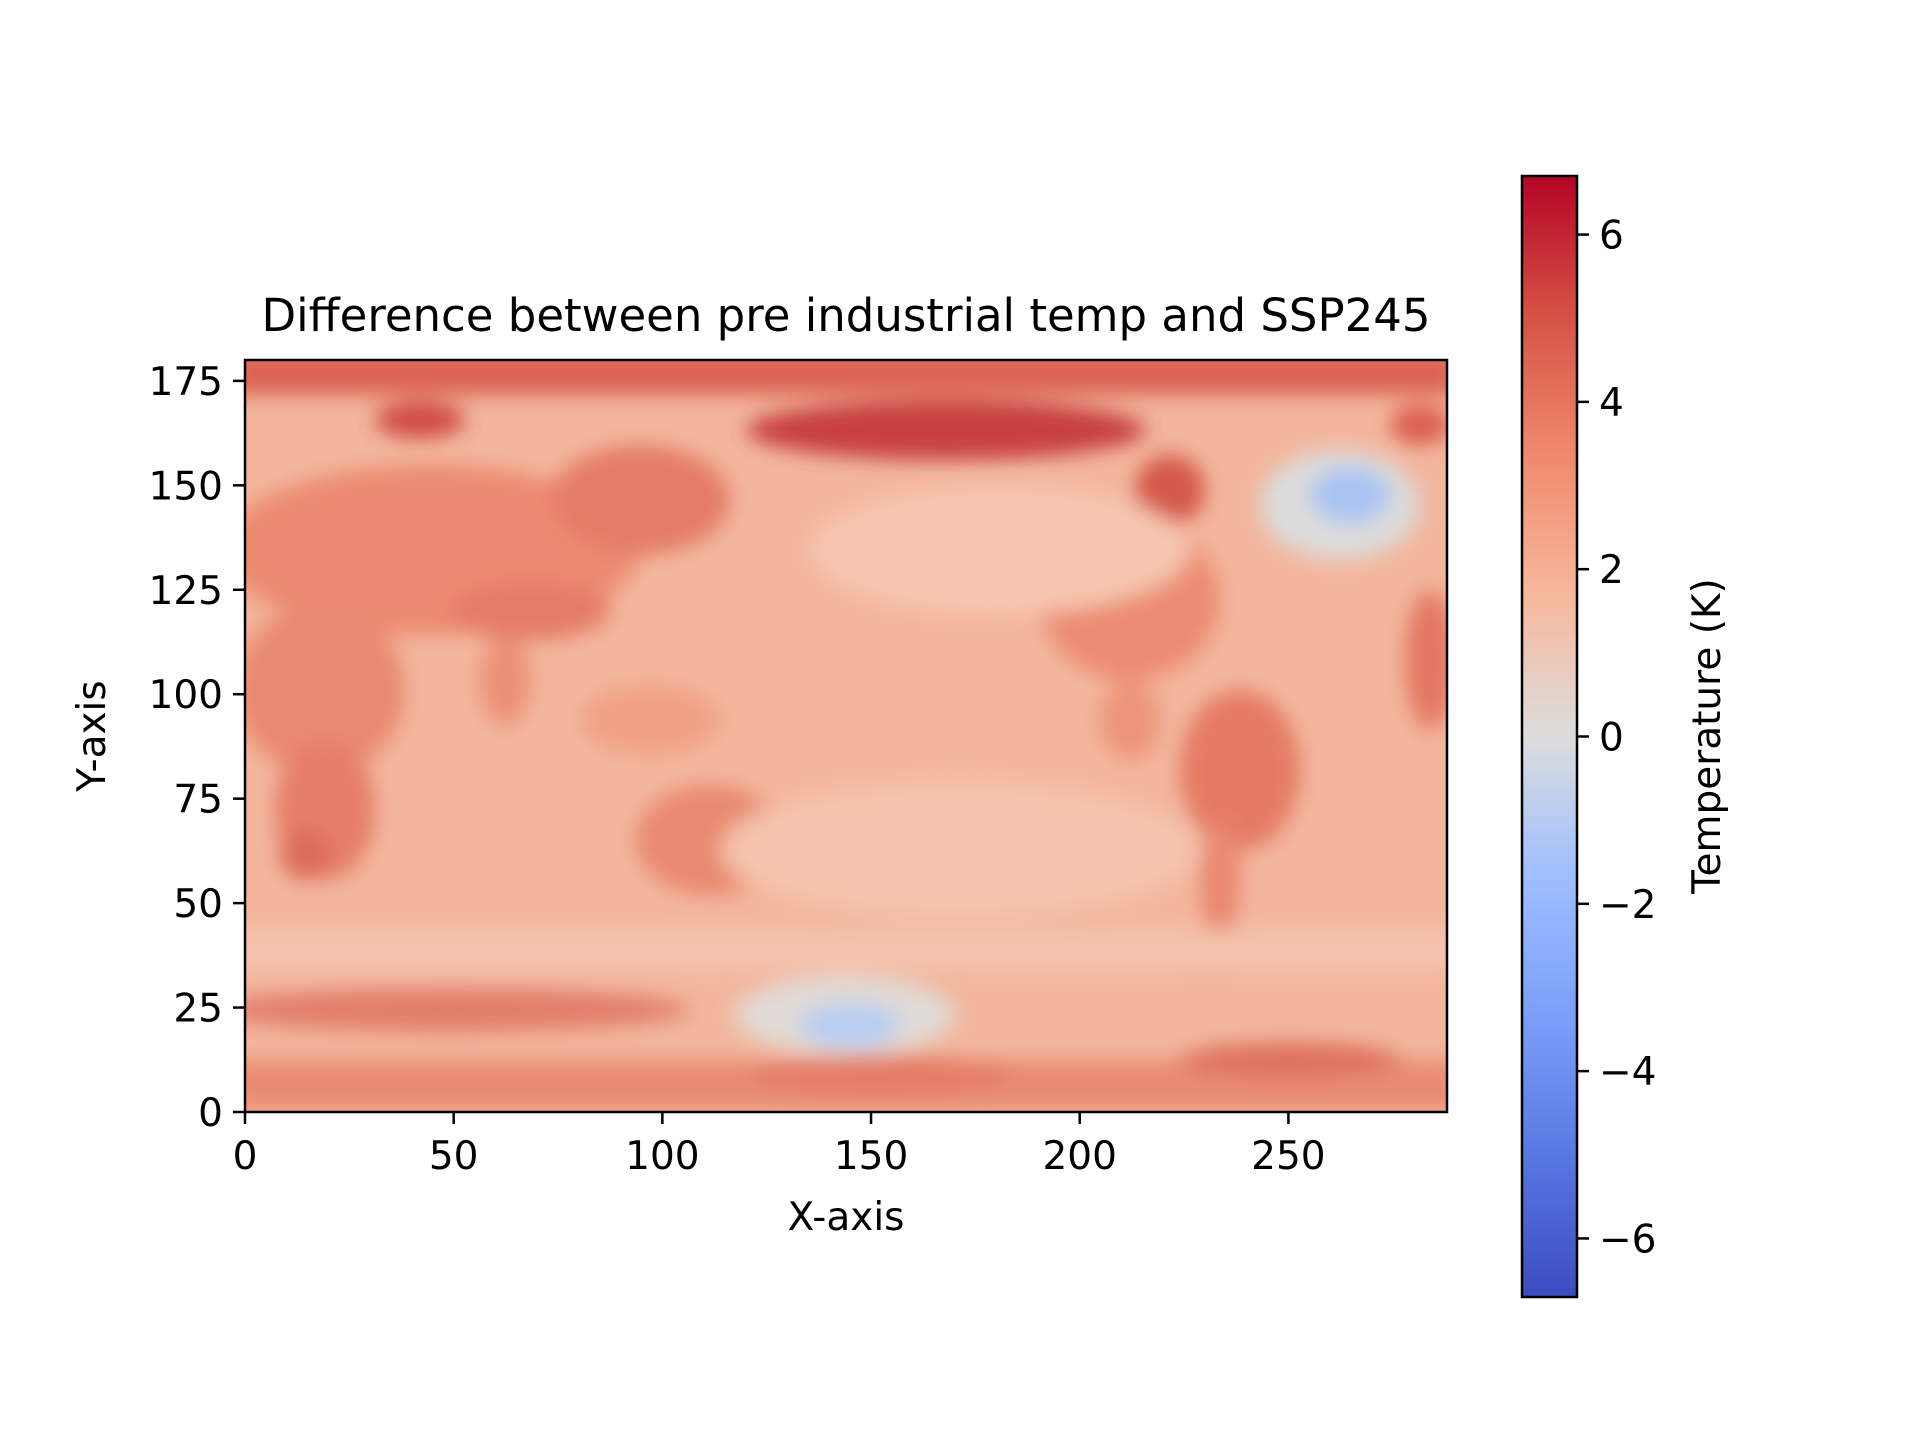  I want to click on x-tick-label: 200, so click(1079, 1156).